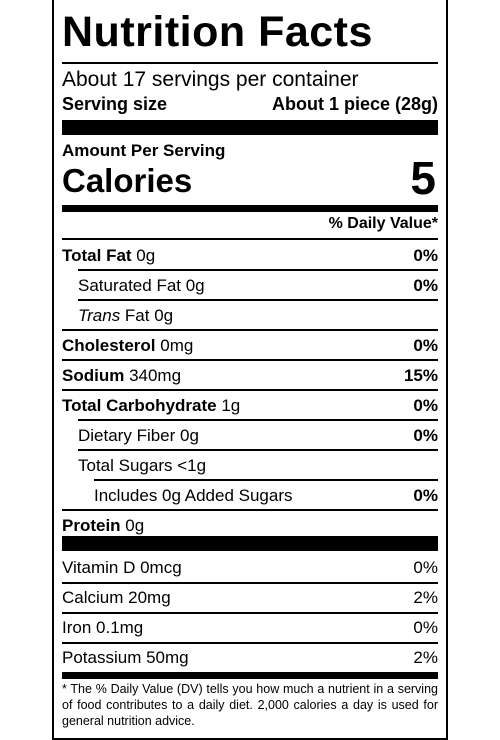 This screenshot has width=500, height=740. Describe the element at coordinates (250, 598) in the screenshot. I see `vitamin-row-calcium: Calcium 20mg 2%` at that location.